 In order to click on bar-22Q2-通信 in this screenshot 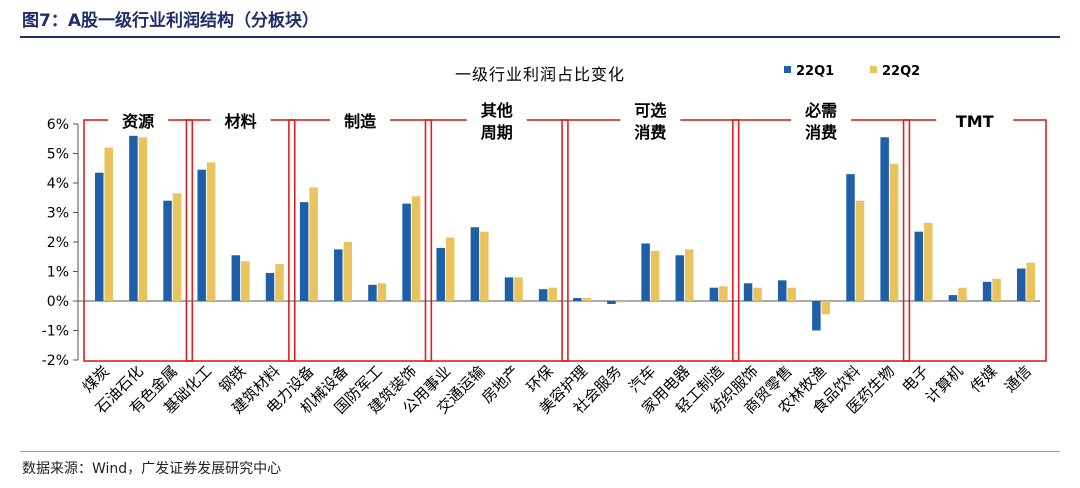, I will do `click(1030, 281)`.